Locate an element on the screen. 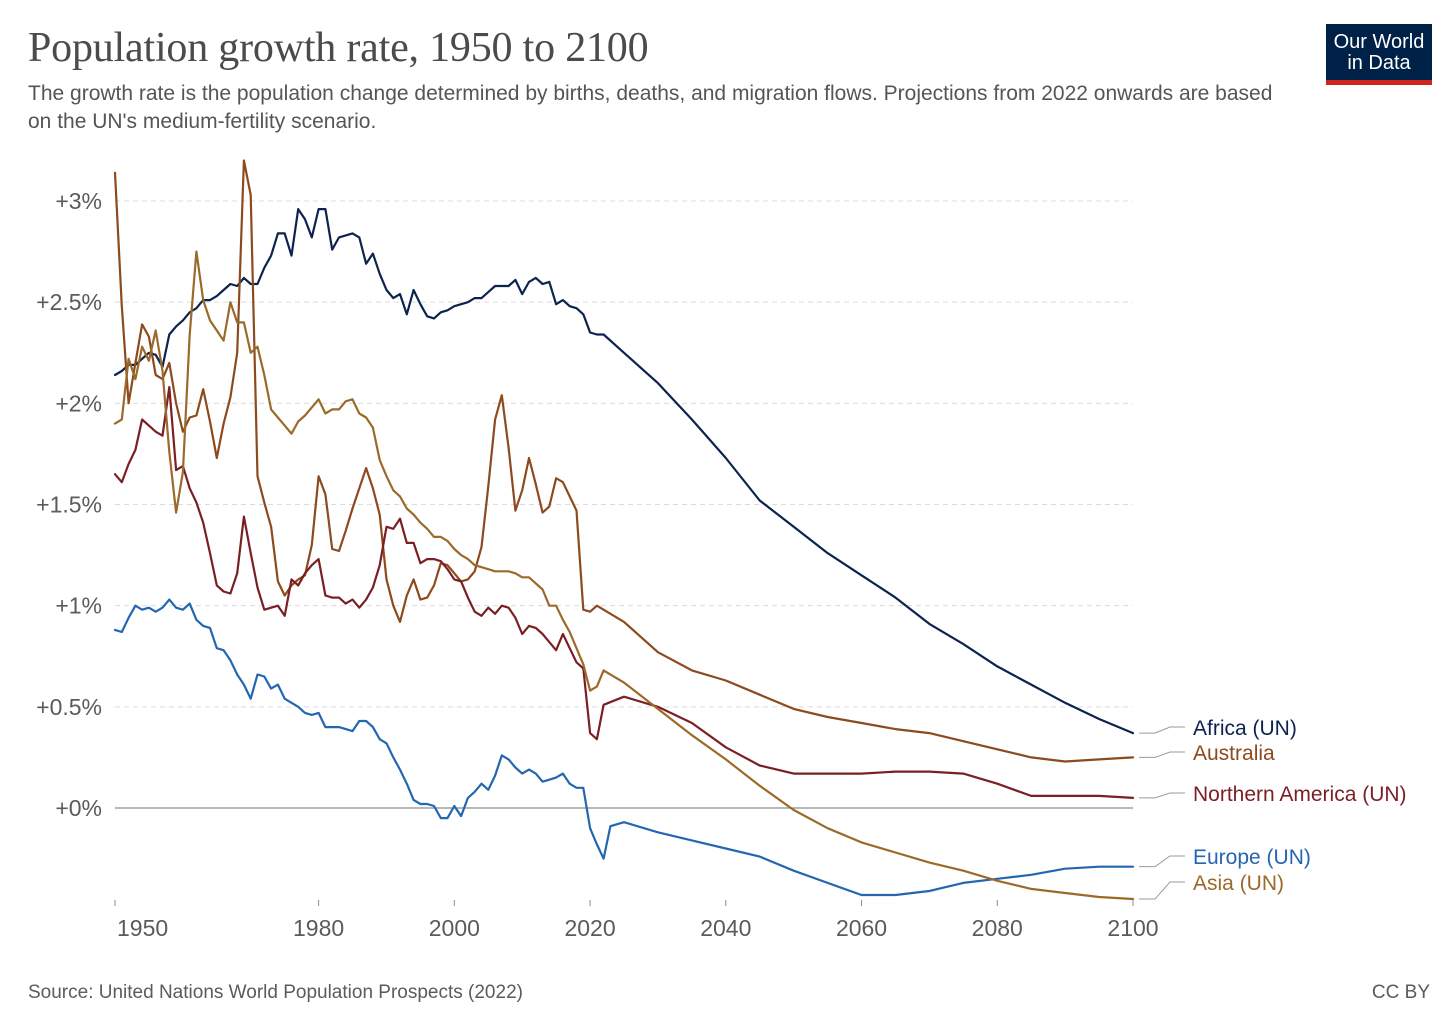  x-tick-label: 1980 is located at coordinates (318, 928).